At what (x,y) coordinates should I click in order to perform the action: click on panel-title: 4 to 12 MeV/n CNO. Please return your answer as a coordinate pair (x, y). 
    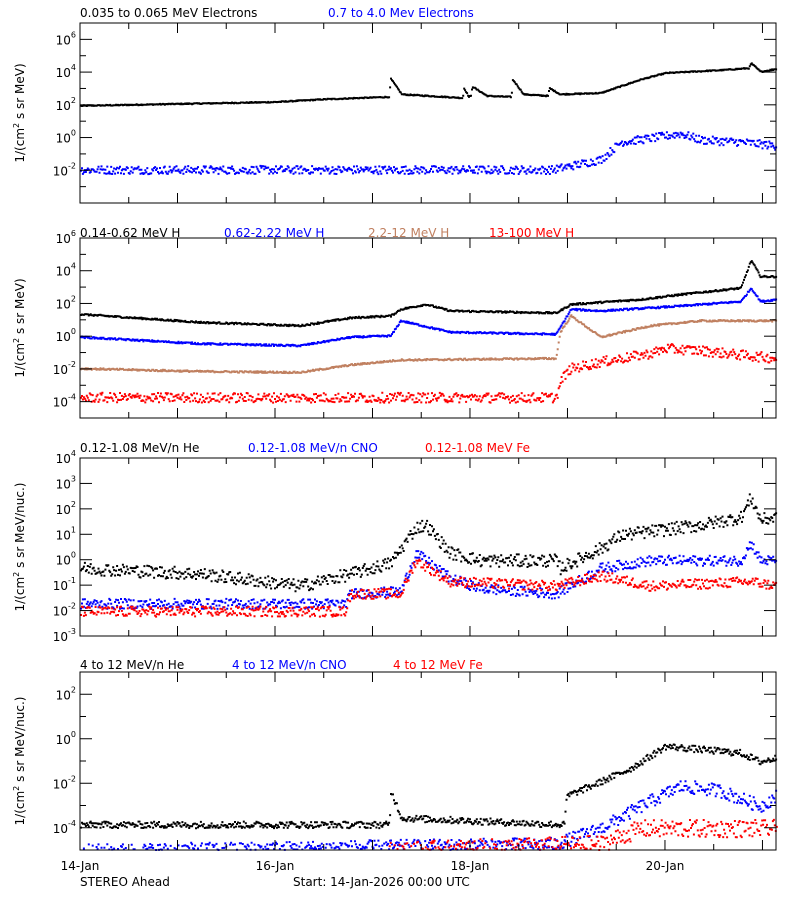
    Looking at the image, I should click on (289, 665).